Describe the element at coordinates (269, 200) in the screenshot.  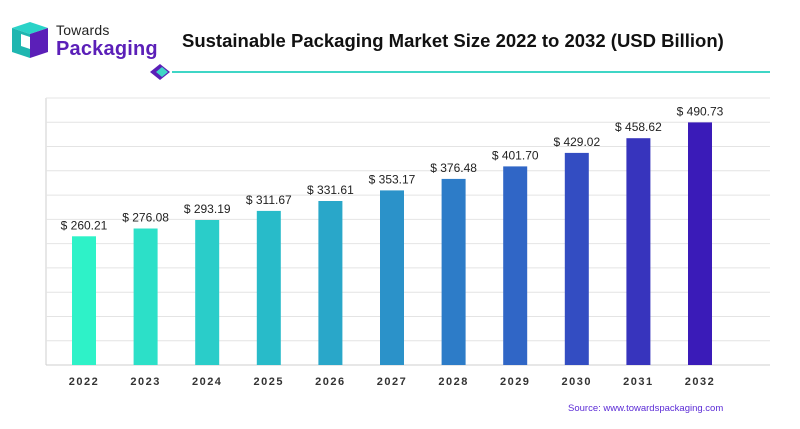
I see `data-label-2025: $ 311.67` at that location.